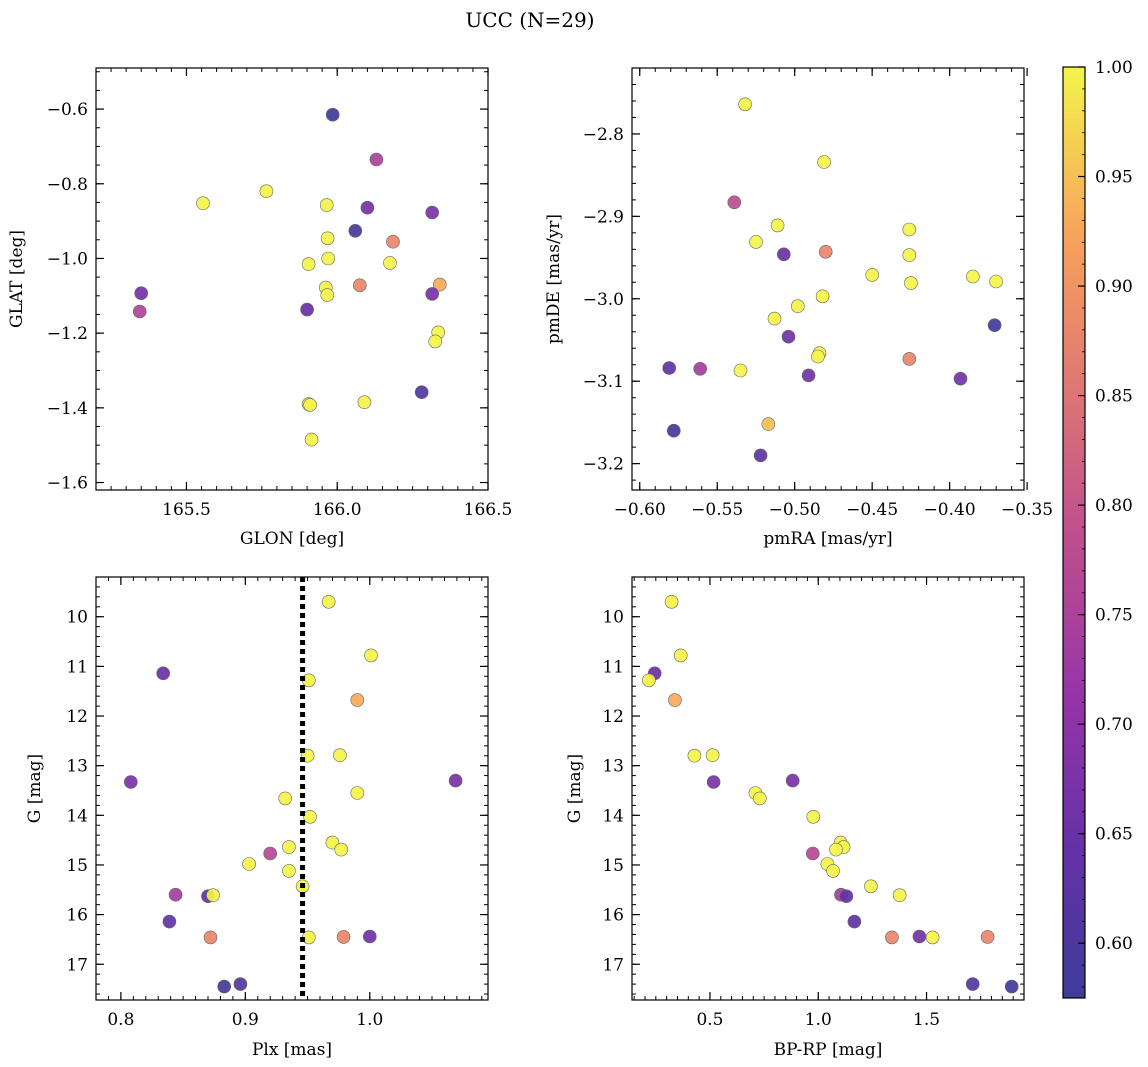  I want to click on x-tick-label: −0.45, so click(872, 510).